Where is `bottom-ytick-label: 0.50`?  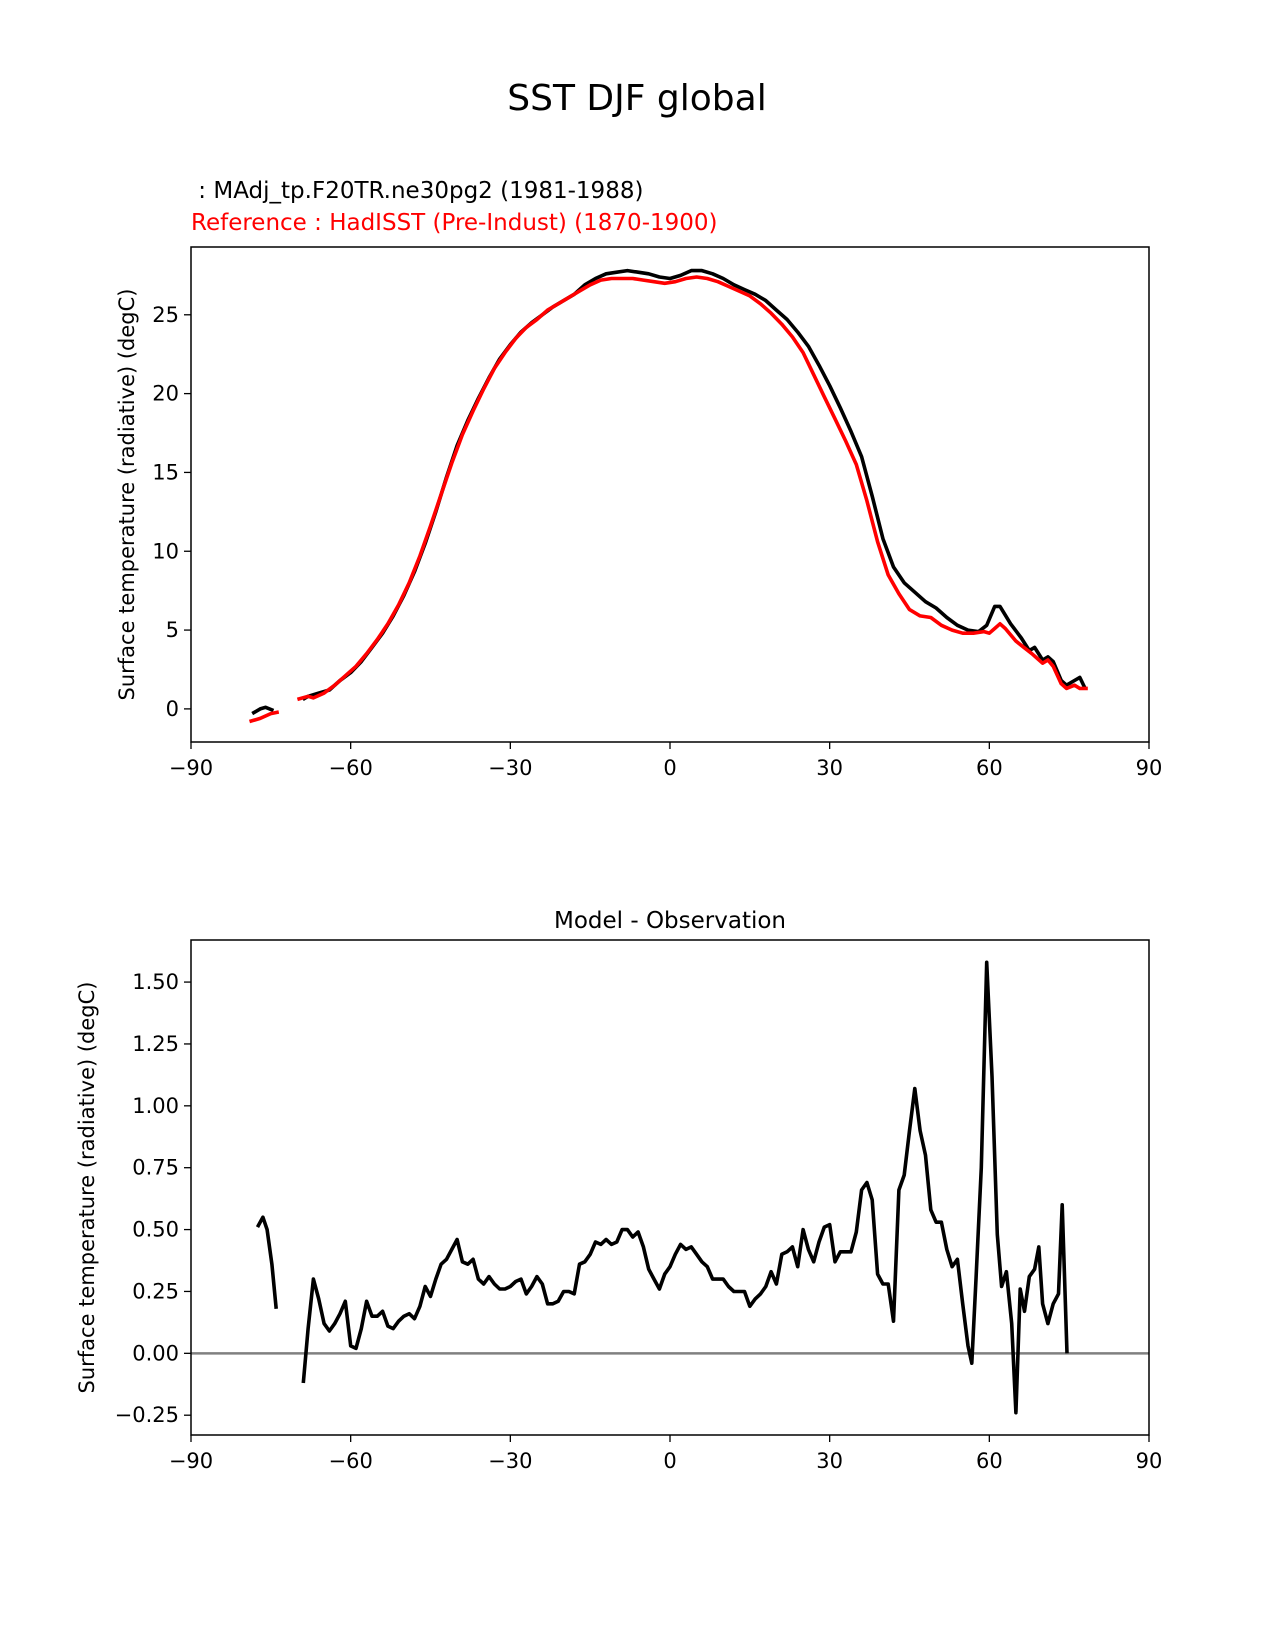 bottom-ytick-label: 0.50 is located at coordinates (155, 1230).